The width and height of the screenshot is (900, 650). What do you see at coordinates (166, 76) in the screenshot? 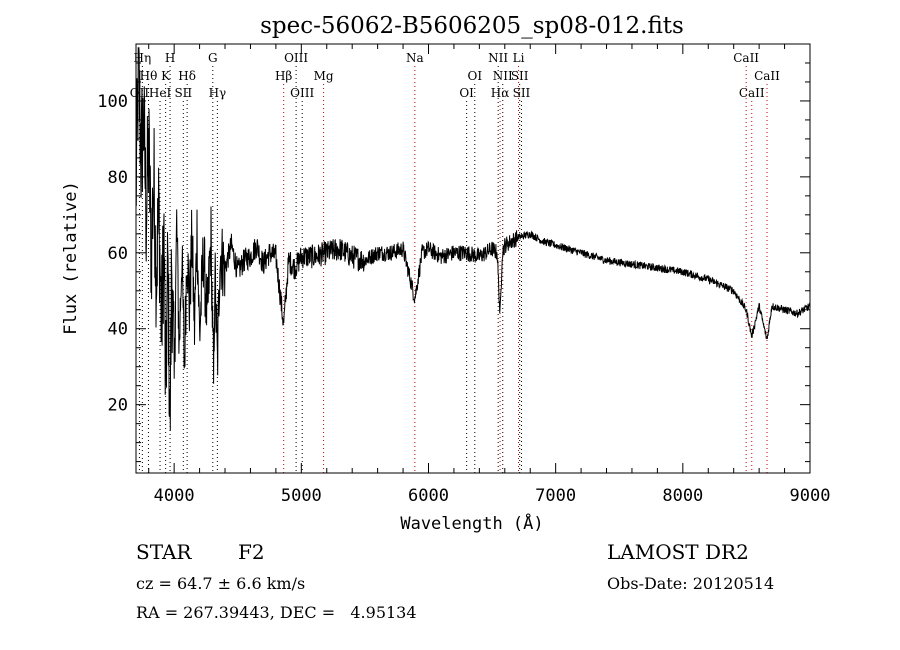
I see `line-marker-label: K` at bounding box center [166, 76].